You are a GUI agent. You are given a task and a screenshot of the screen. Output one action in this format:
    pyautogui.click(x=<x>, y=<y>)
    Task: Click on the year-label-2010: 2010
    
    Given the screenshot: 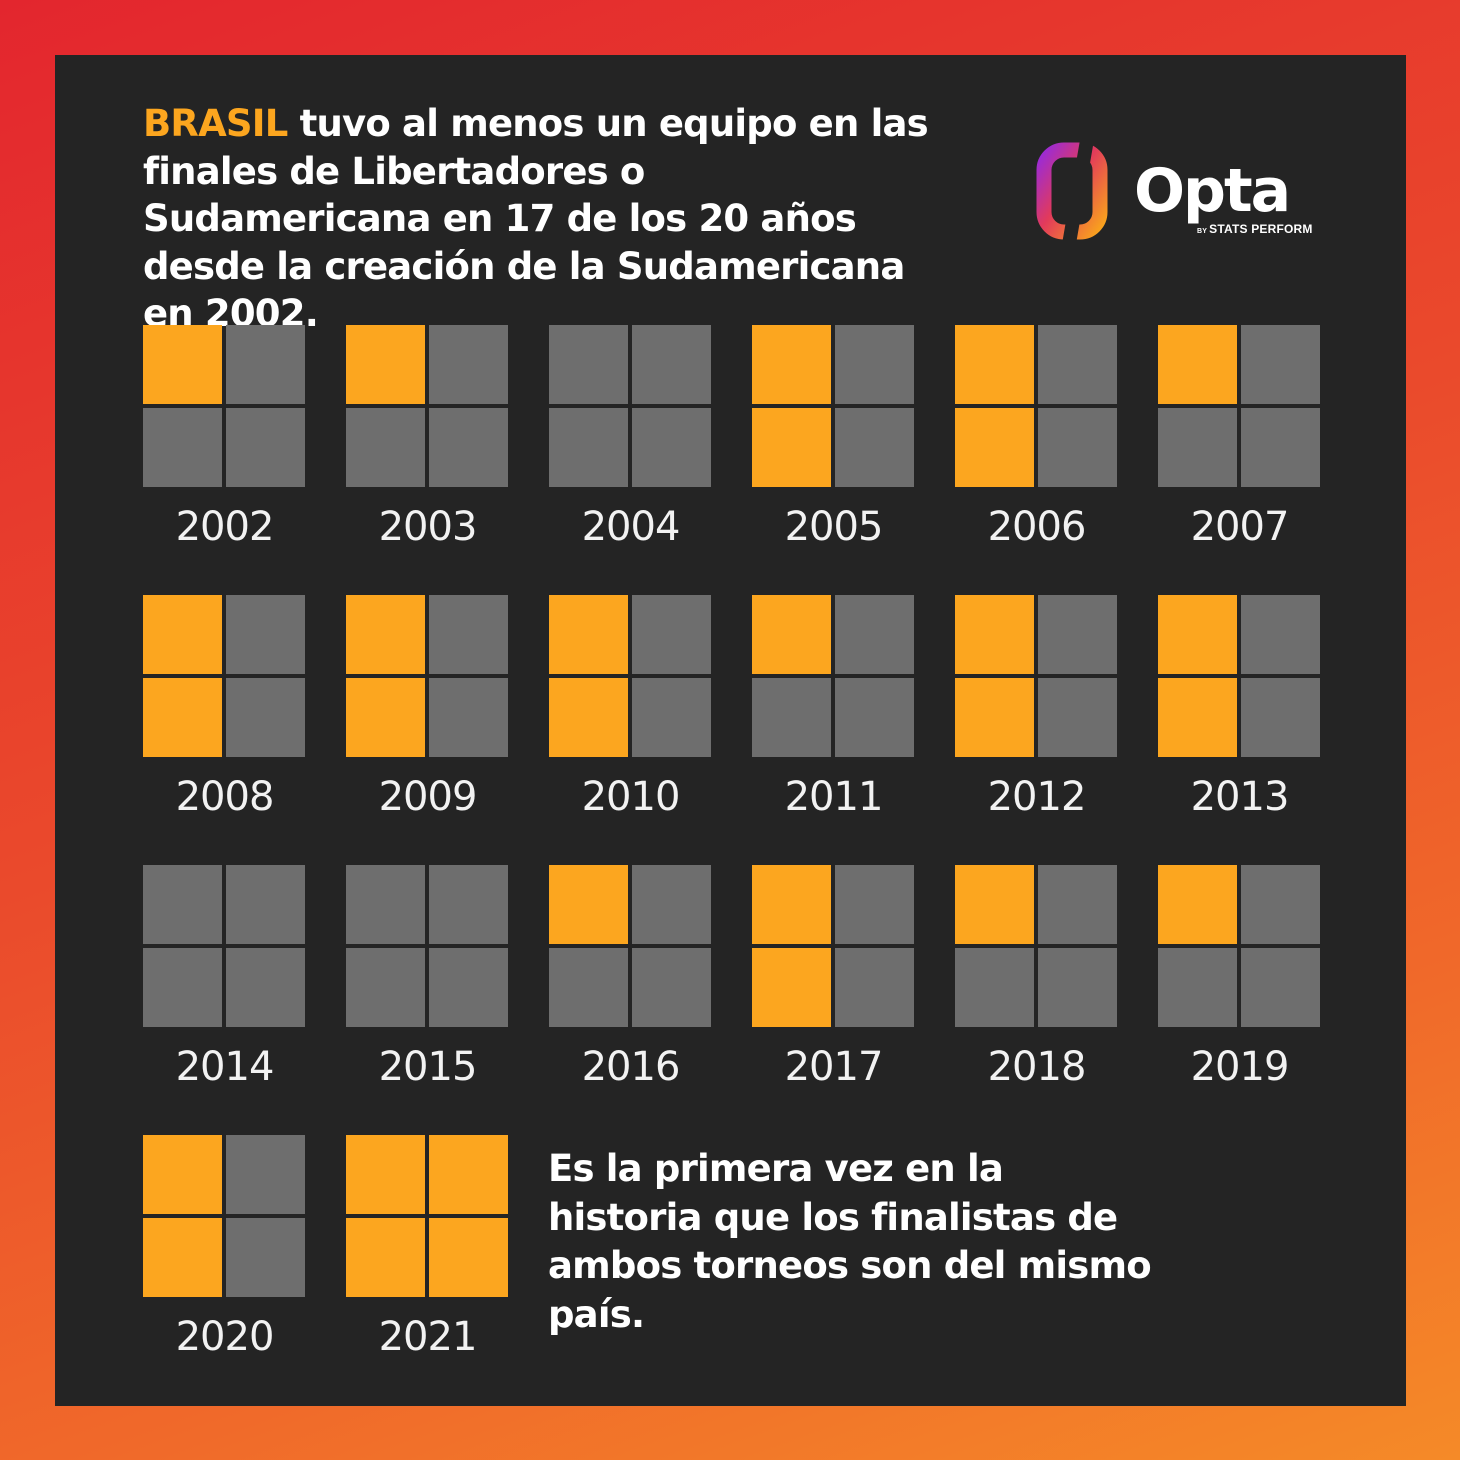 What is the action you would take?
    pyautogui.click(x=631, y=797)
    